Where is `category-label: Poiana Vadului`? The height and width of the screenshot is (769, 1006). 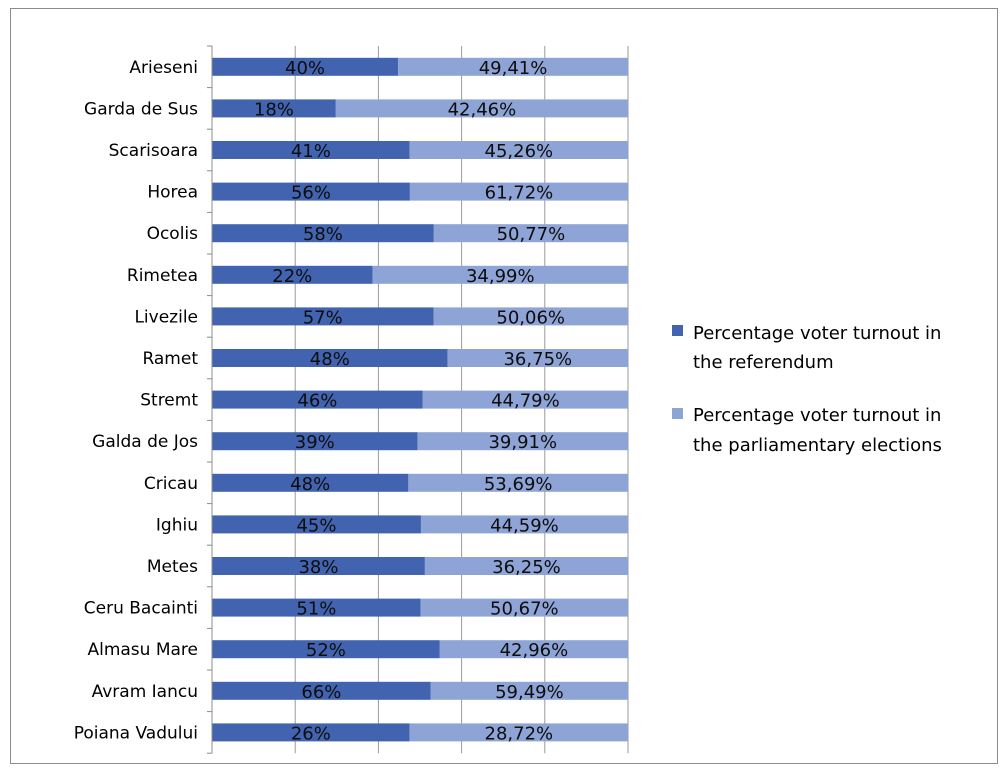 category-label: Poiana Vadului is located at coordinates (136, 733).